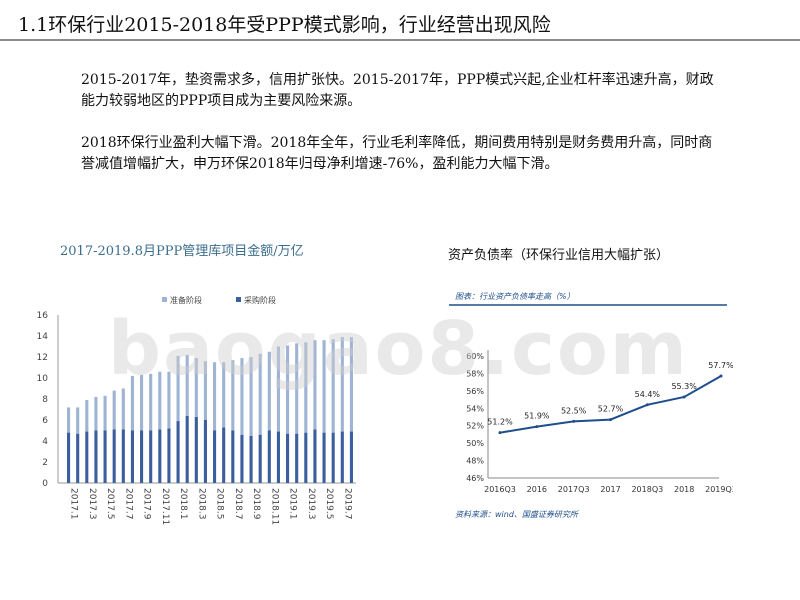  What do you see at coordinates (537, 489) in the screenshot?
I see `line-x-tick-label: 2016` at bounding box center [537, 489].